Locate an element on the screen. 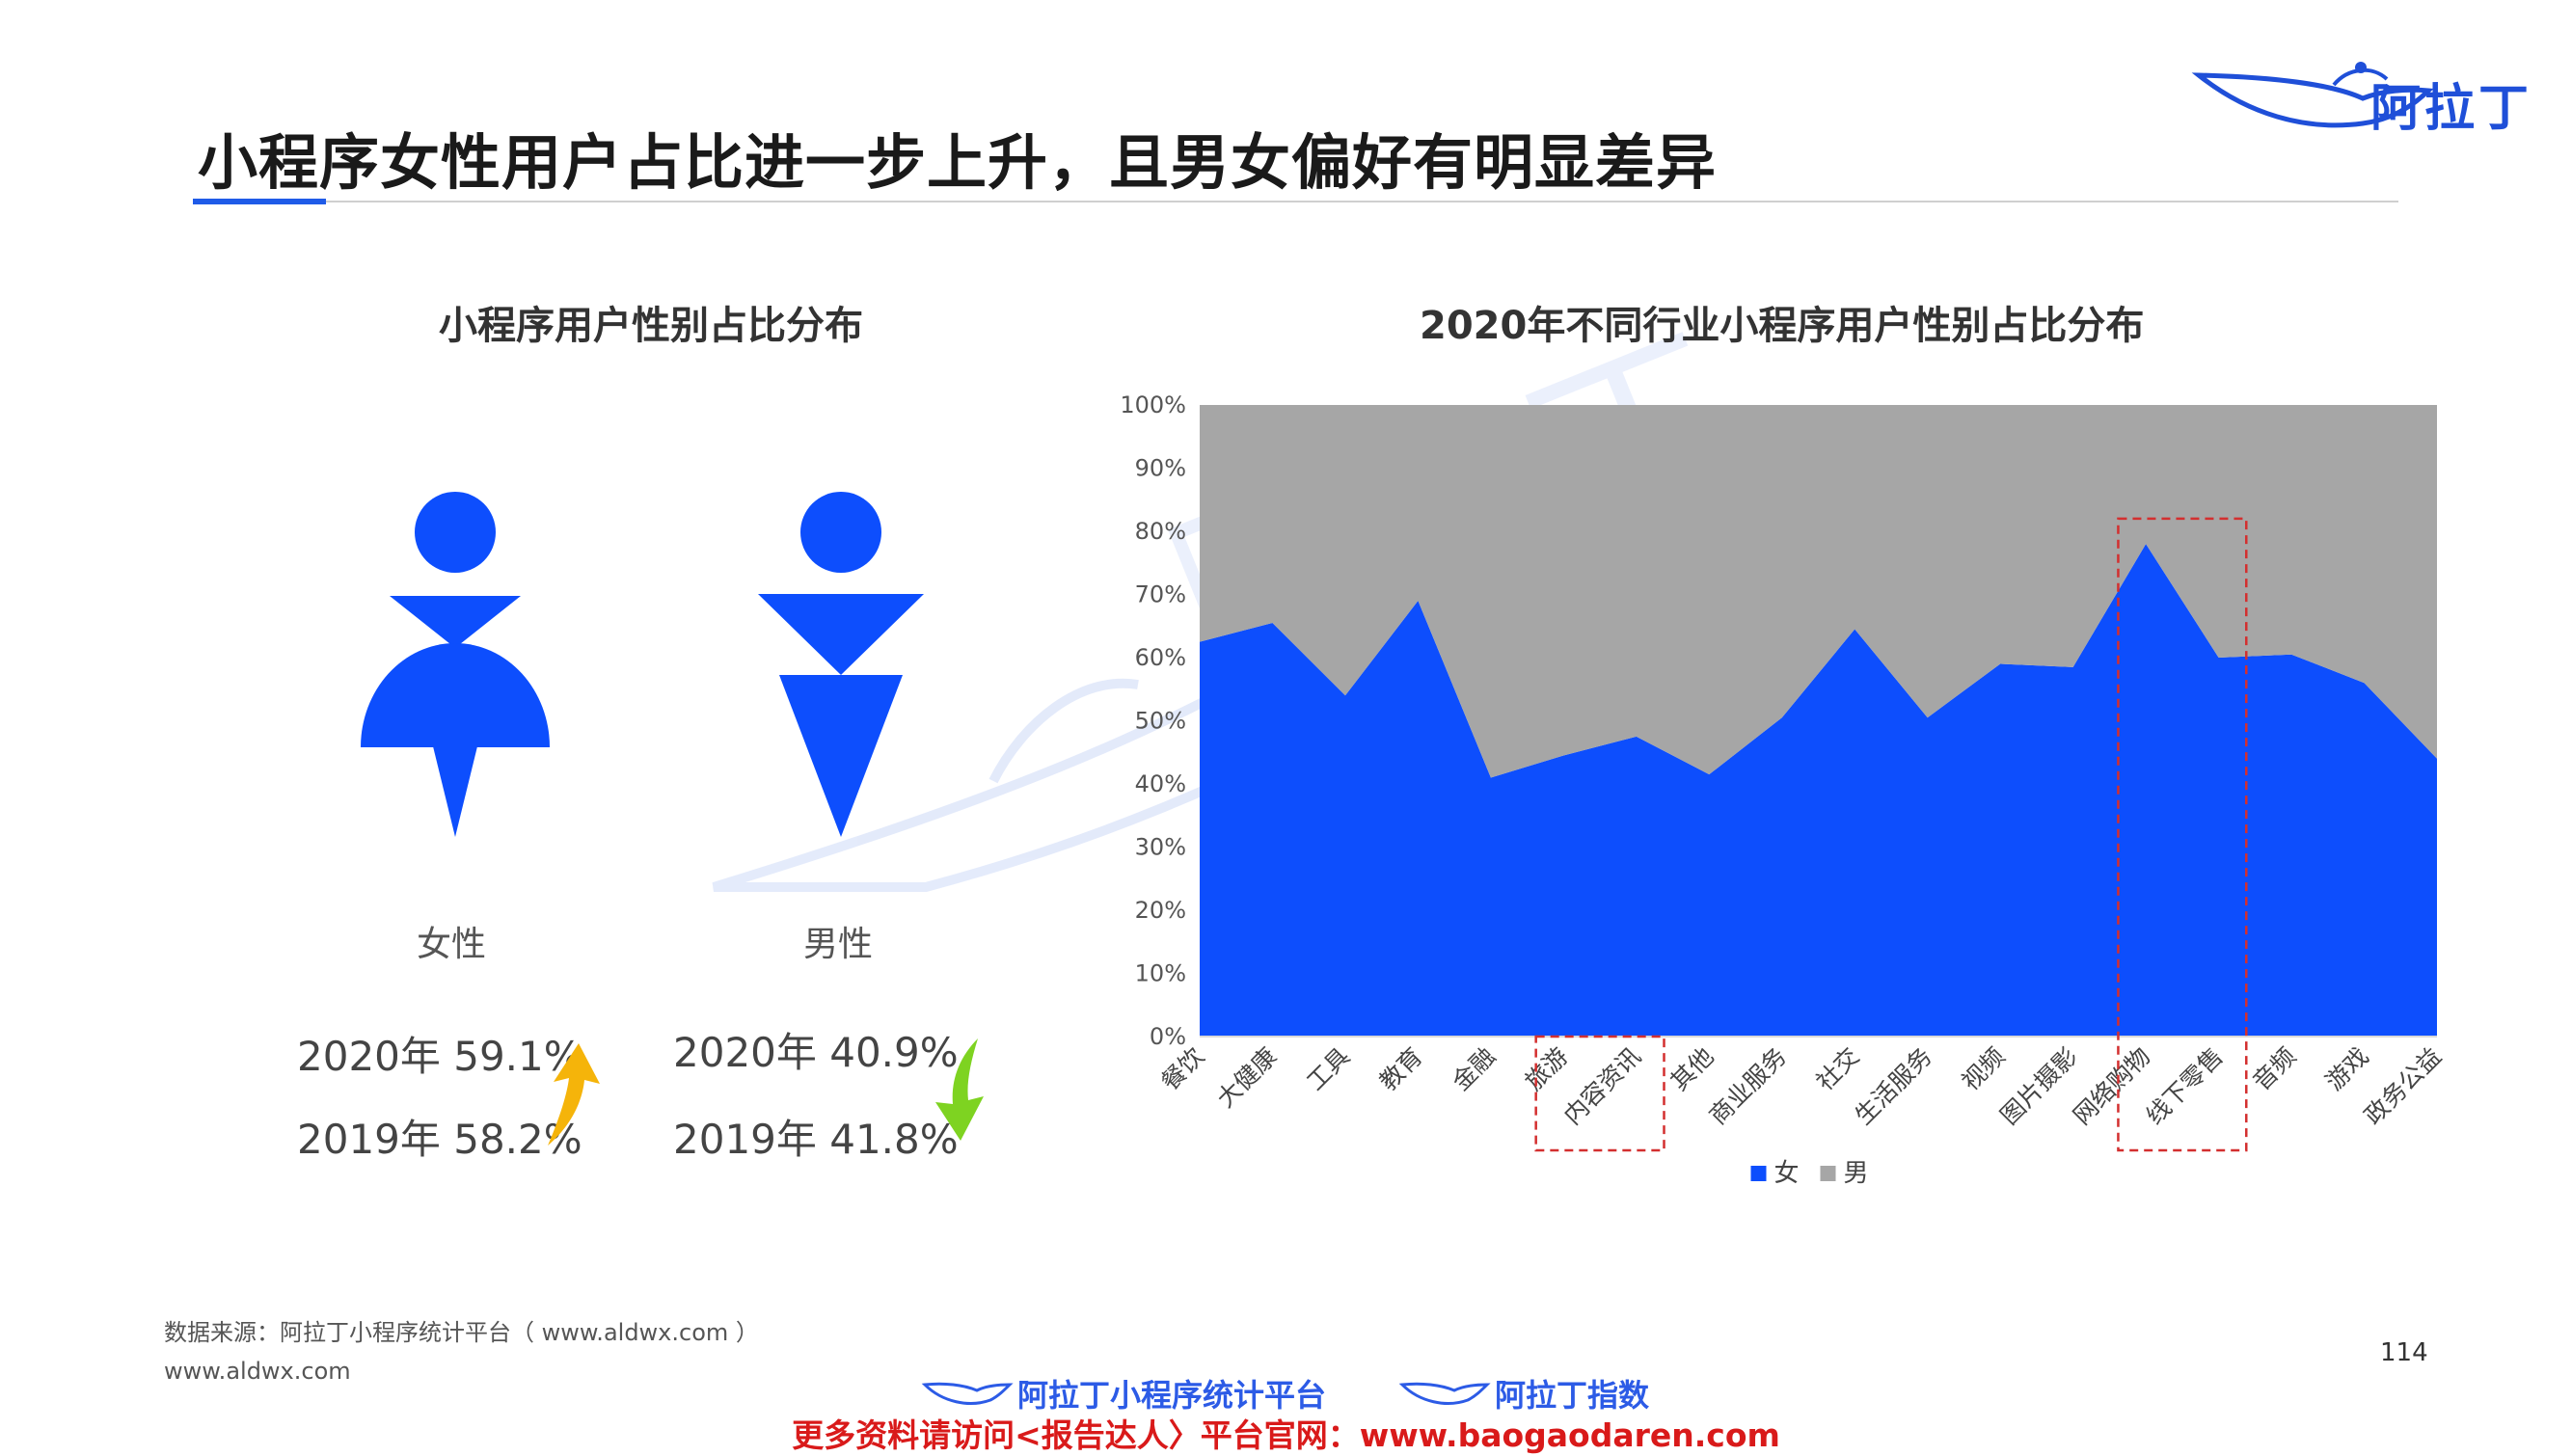 The height and width of the screenshot is (1456, 2572). brand-name: 阿拉丁 is located at coordinates (2451, 109).